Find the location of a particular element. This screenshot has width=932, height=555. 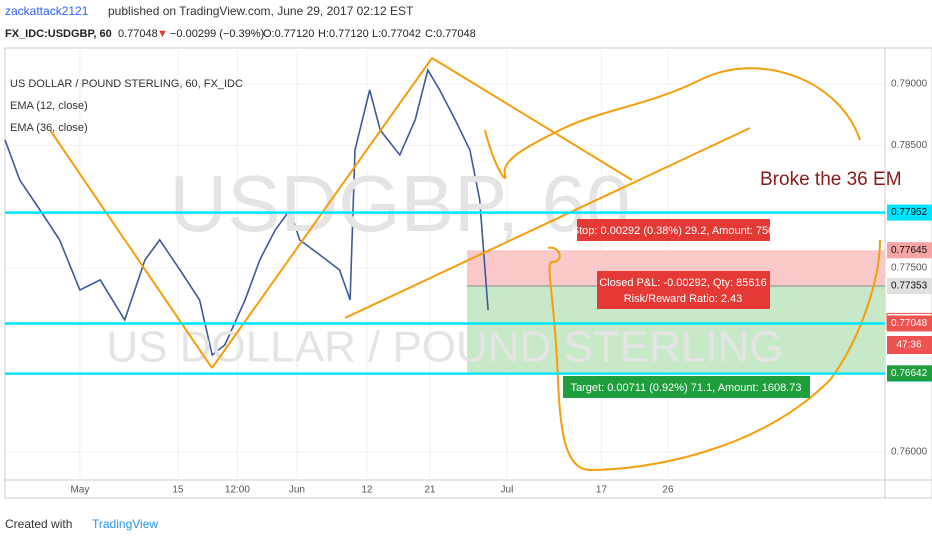

legend-title: US DOLLAR / POUND STERLING, 60, FX_IDC is located at coordinates (126, 84).